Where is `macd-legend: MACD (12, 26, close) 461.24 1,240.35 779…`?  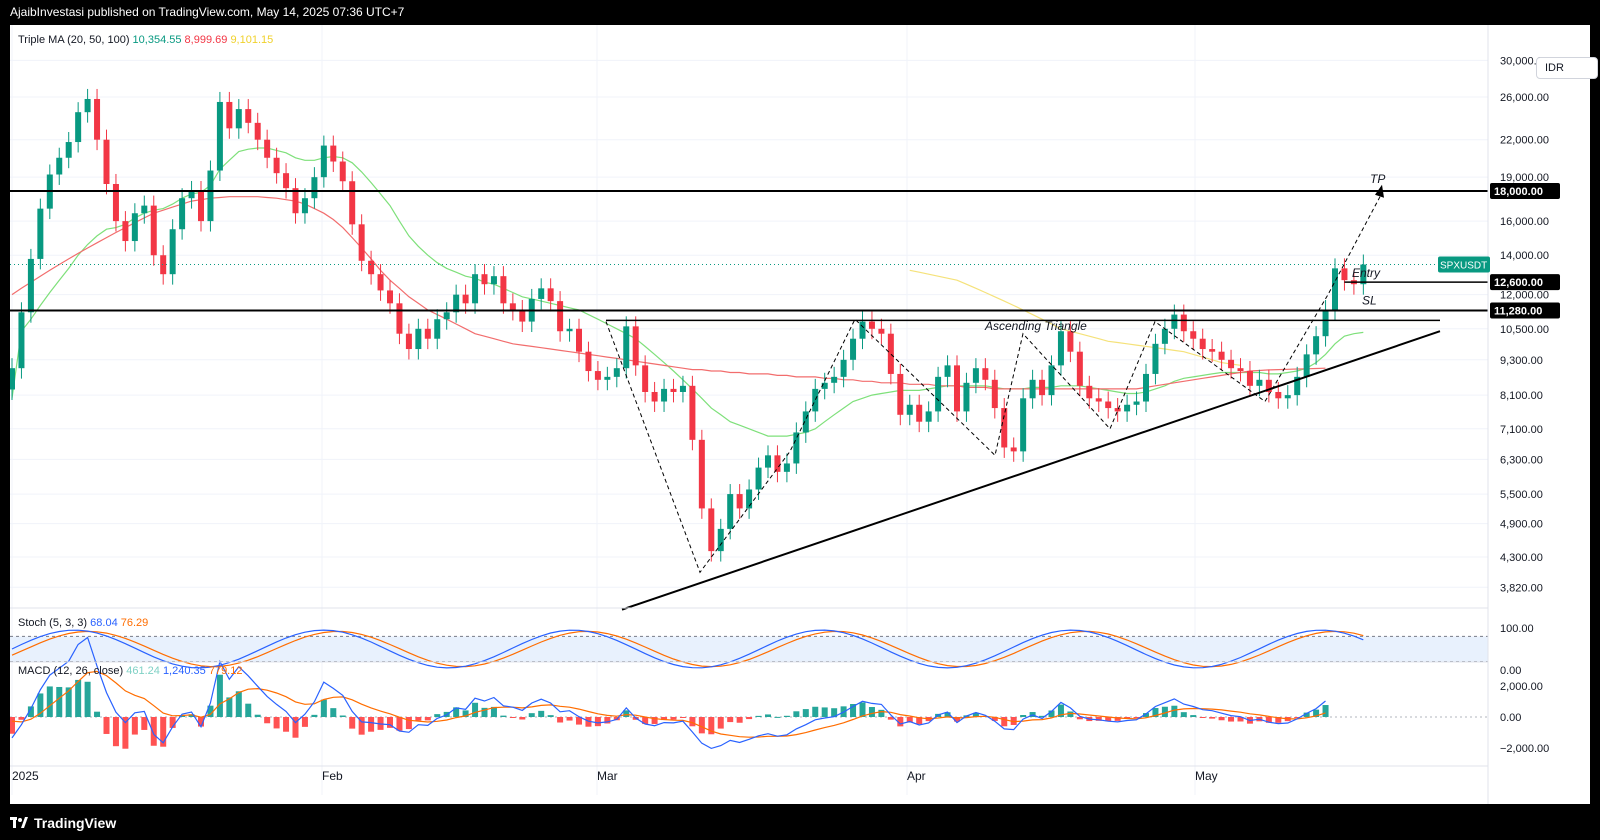 macd-legend: MACD (12, 26, close) 461.24 1,240.35 779… is located at coordinates (130, 671).